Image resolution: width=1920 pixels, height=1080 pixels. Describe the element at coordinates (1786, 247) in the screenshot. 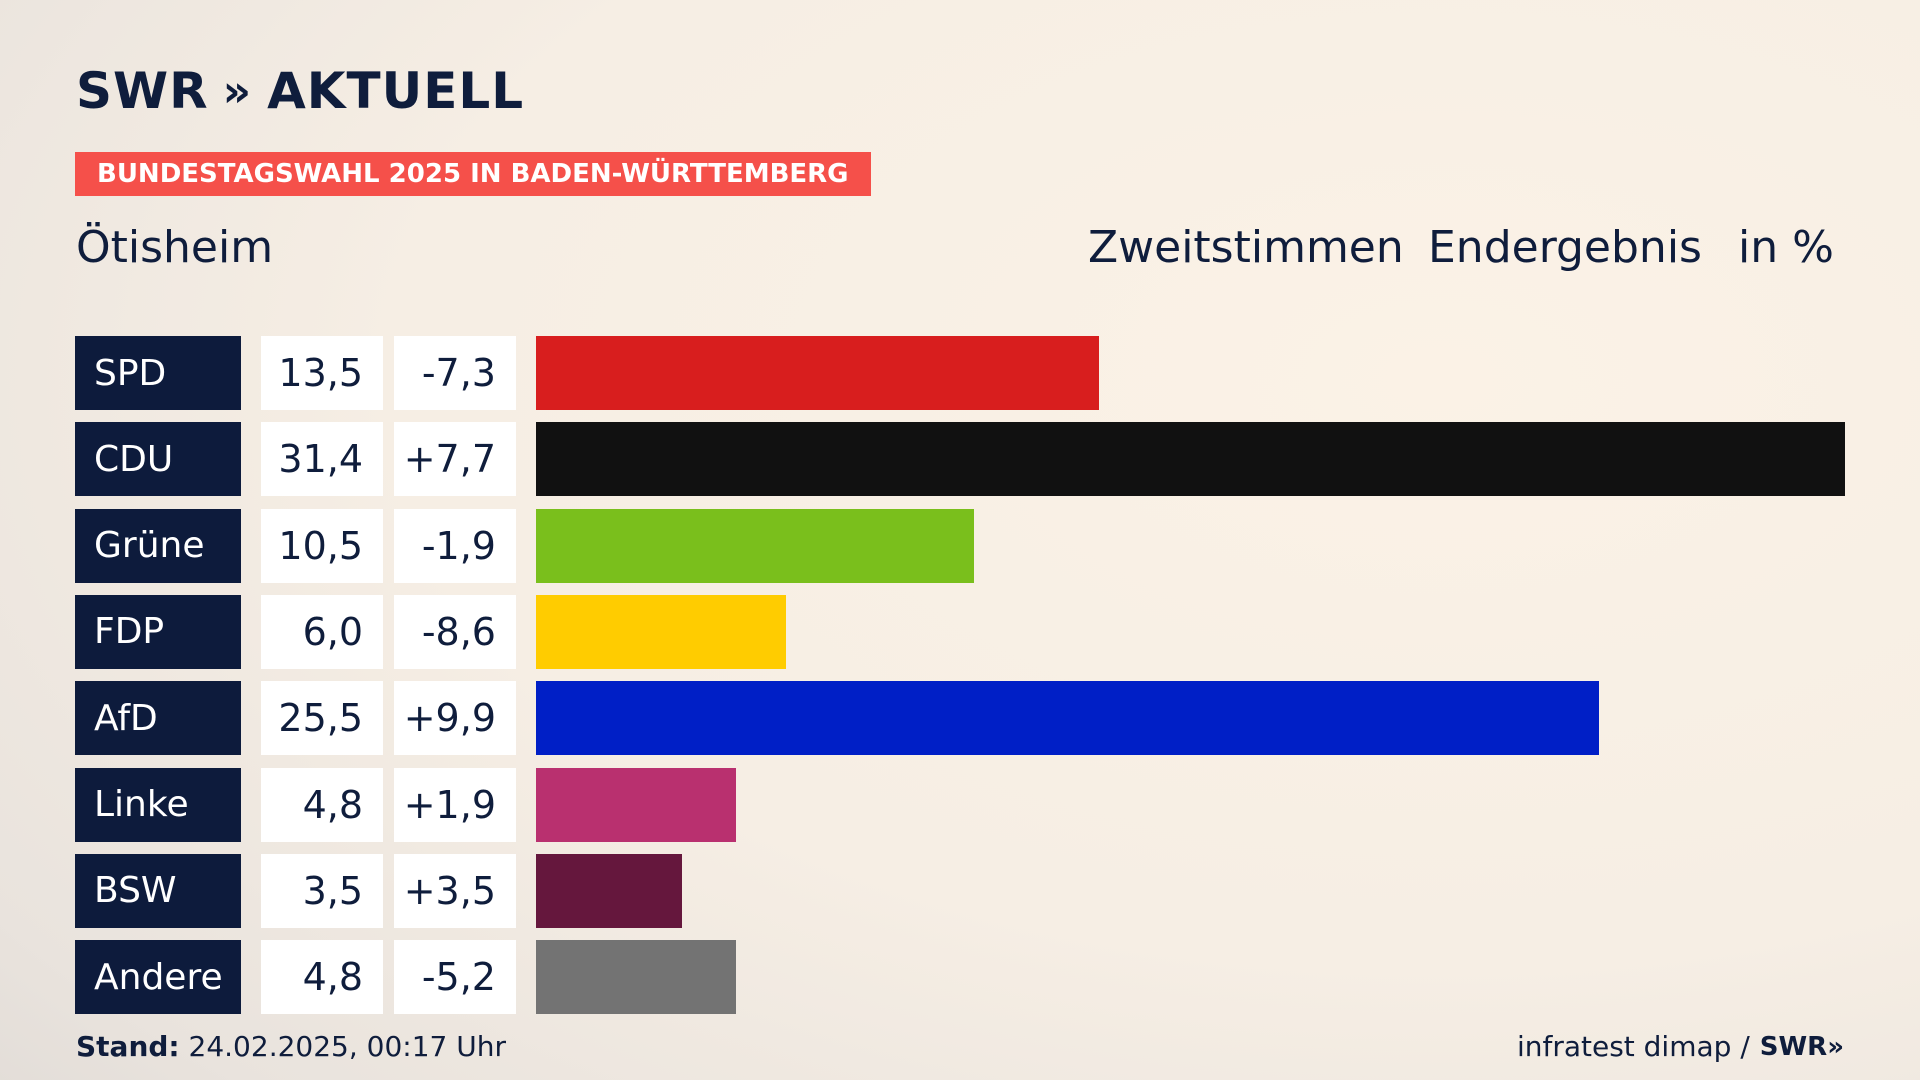

I see `unit-label: in %` at that location.